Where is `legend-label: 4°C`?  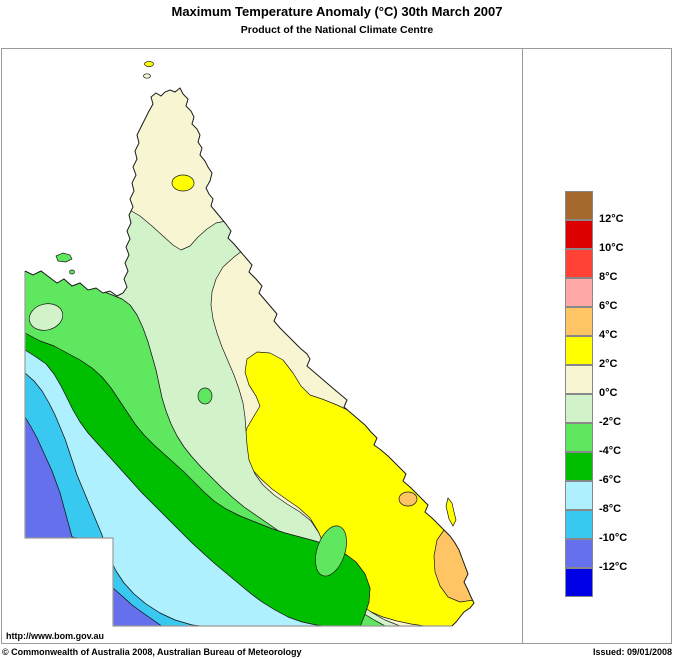 legend-label: 4°C is located at coordinates (608, 335).